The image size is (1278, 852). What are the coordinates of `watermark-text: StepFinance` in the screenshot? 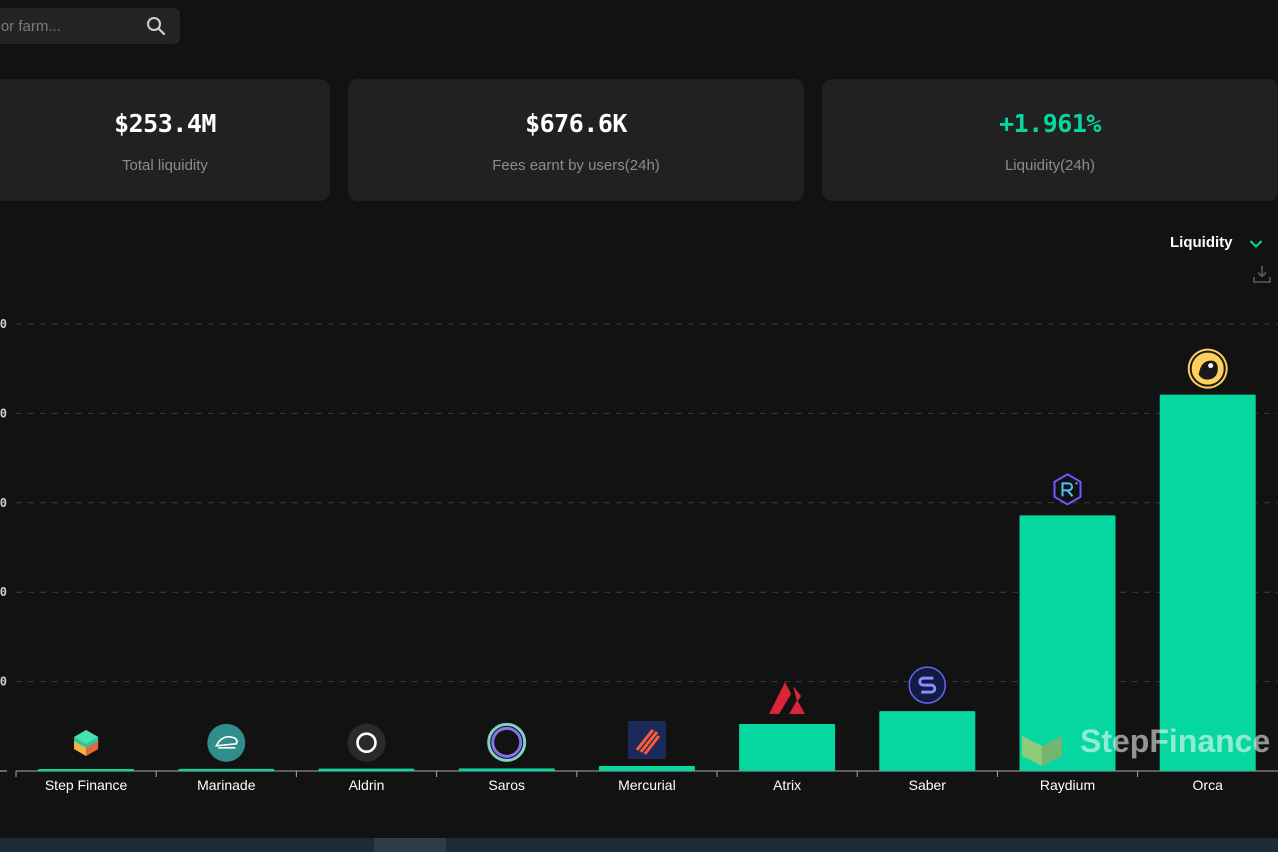 It's located at (1175, 741).